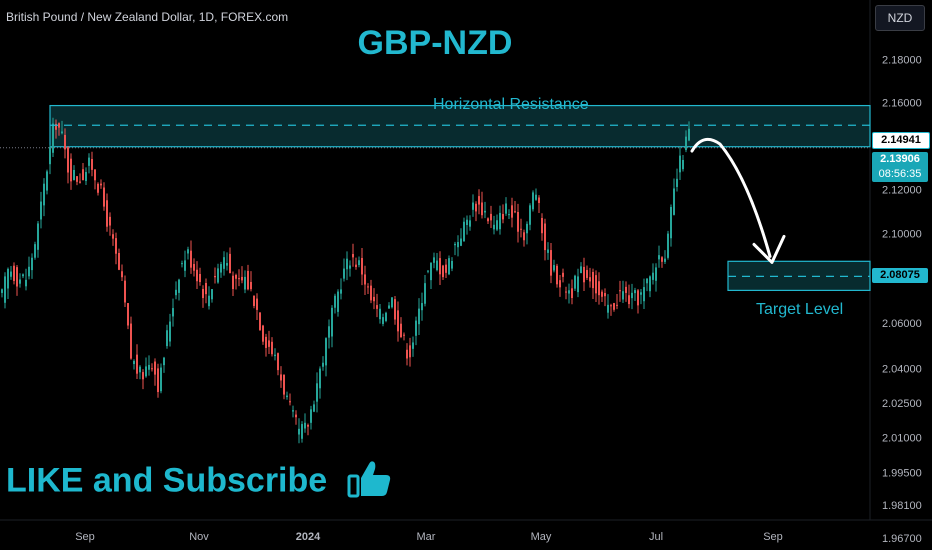 Image resolution: width=932 pixels, height=550 pixels. What do you see at coordinates (800, 309) in the screenshot?
I see `target-label: Target Level` at bounding box center [800, 309].